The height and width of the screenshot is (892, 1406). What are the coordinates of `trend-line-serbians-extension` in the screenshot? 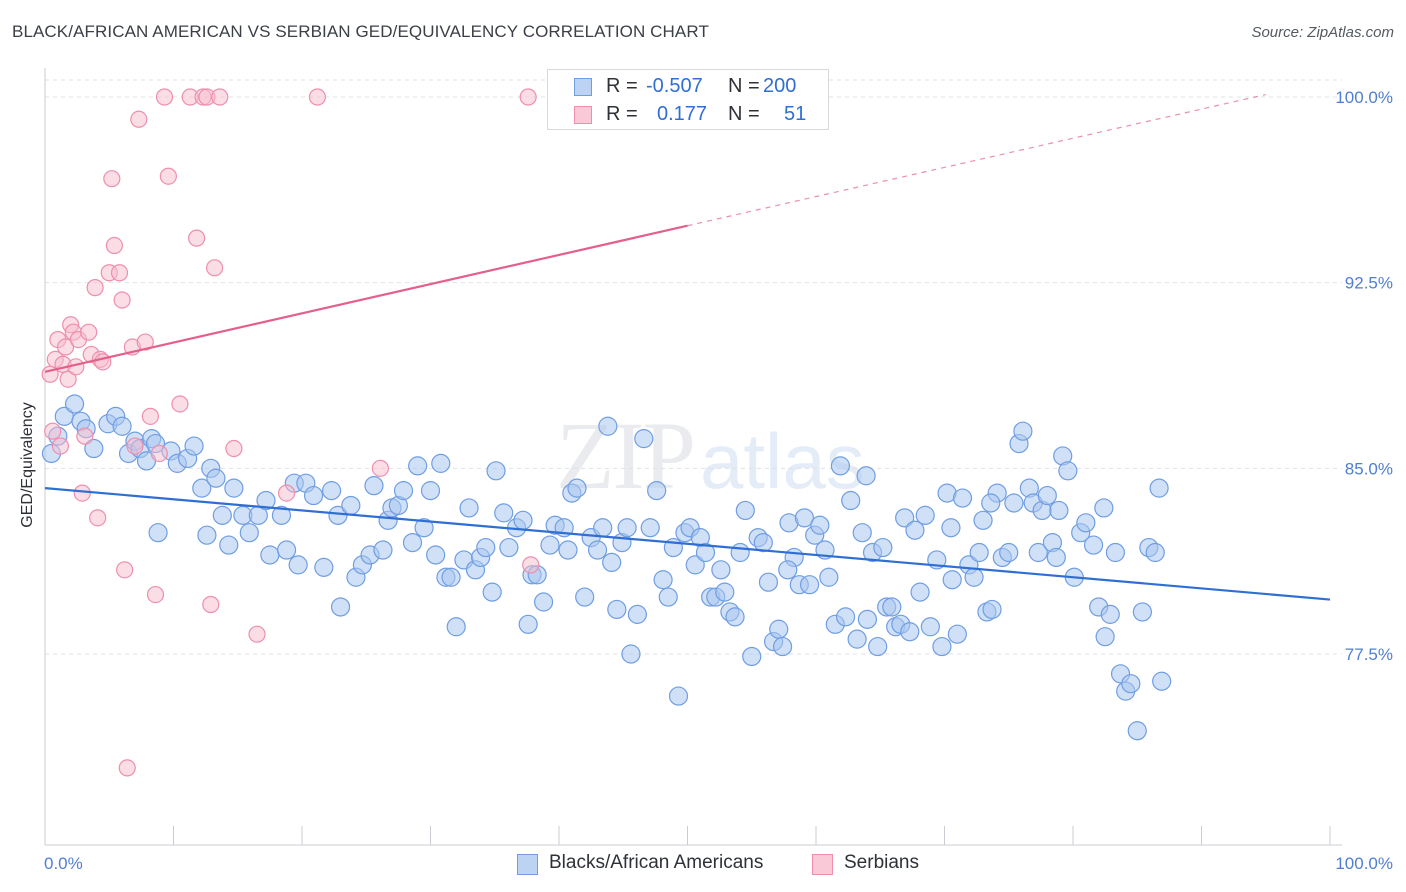 It's located at (976, 160).